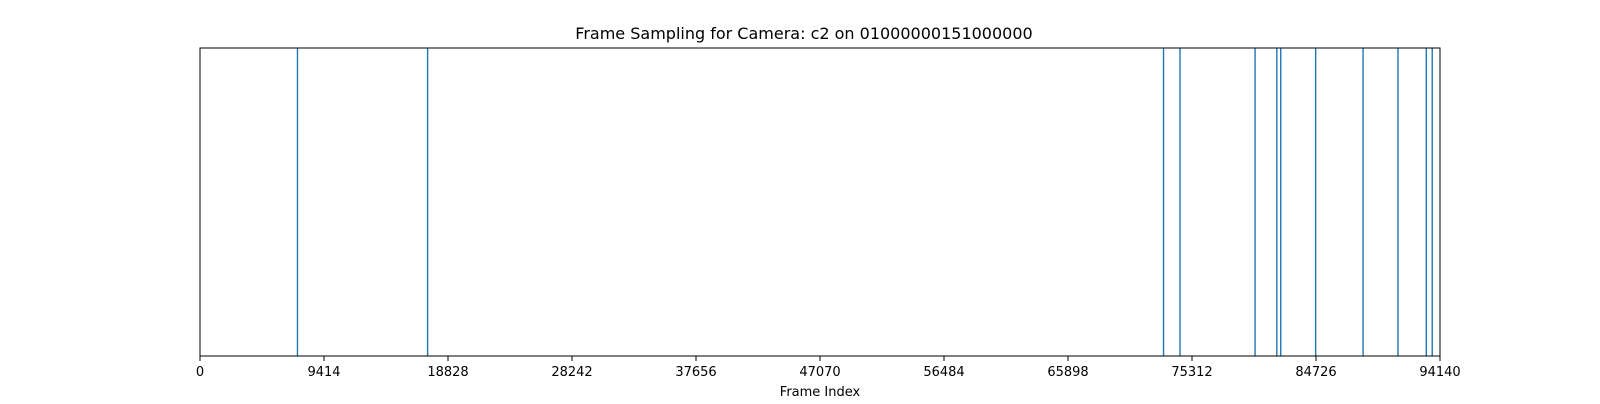 This screenshot has height=404, width=1600. I want to click on x-tick-label-7: 65898, so click(1067, 372).